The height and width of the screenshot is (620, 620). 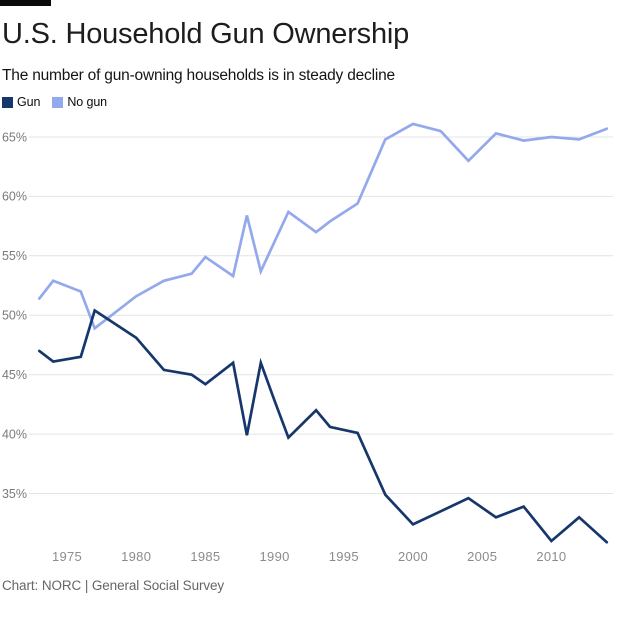 I want to click on source-credit: Chart: NORC | General Social Survey, so click(x=113, y=585).